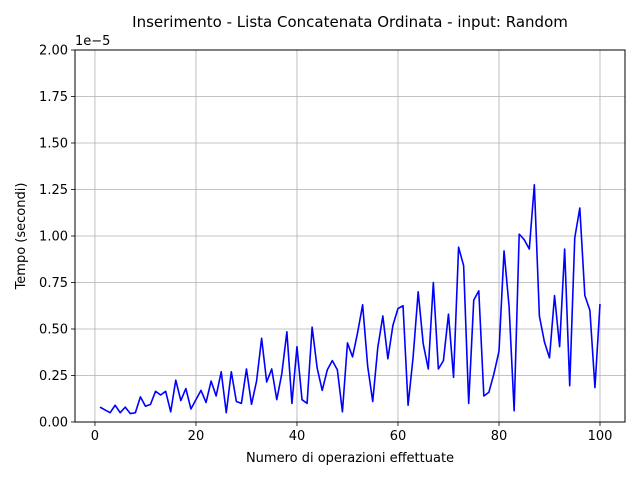 The image size is (640, 480). I want to click on x-tick-label: 80, so click(499, 436).